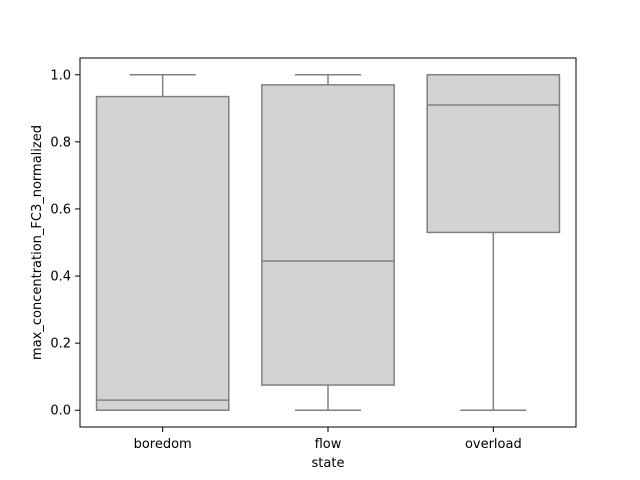  I want to click on y-axis-label: max_concentration_FC3_normalized, so click(37, 242).